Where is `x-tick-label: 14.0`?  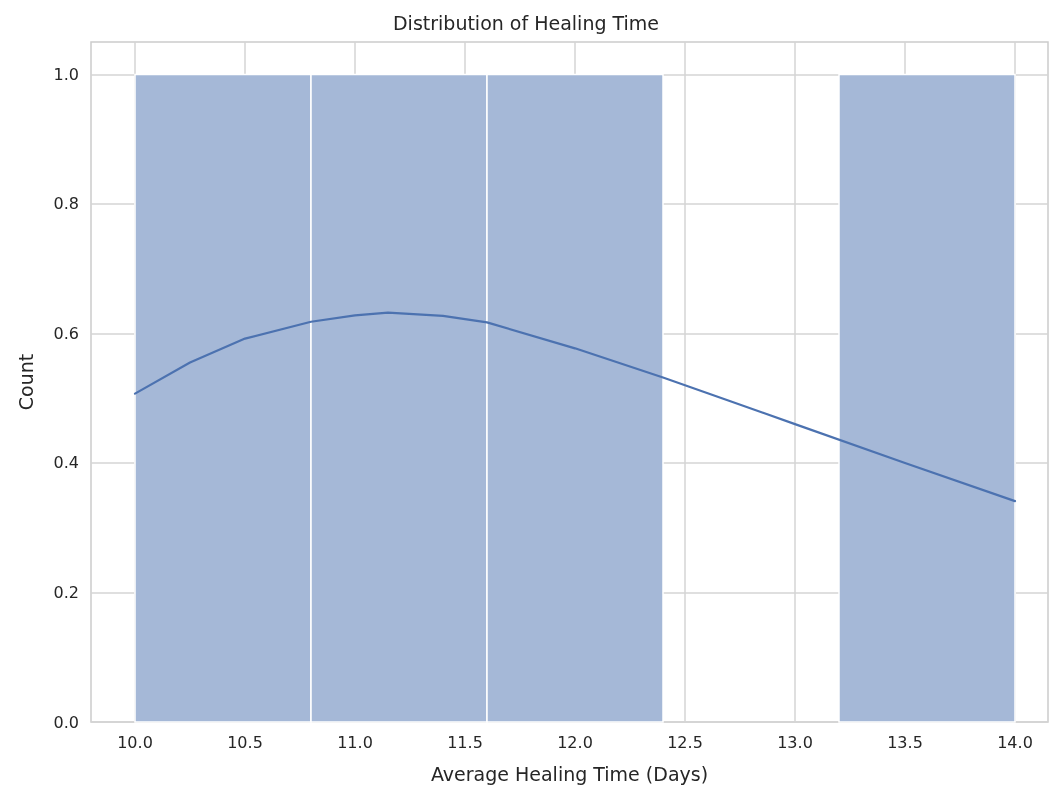
x-tick-label: 14.0 is located at coordinates (1015, 742).